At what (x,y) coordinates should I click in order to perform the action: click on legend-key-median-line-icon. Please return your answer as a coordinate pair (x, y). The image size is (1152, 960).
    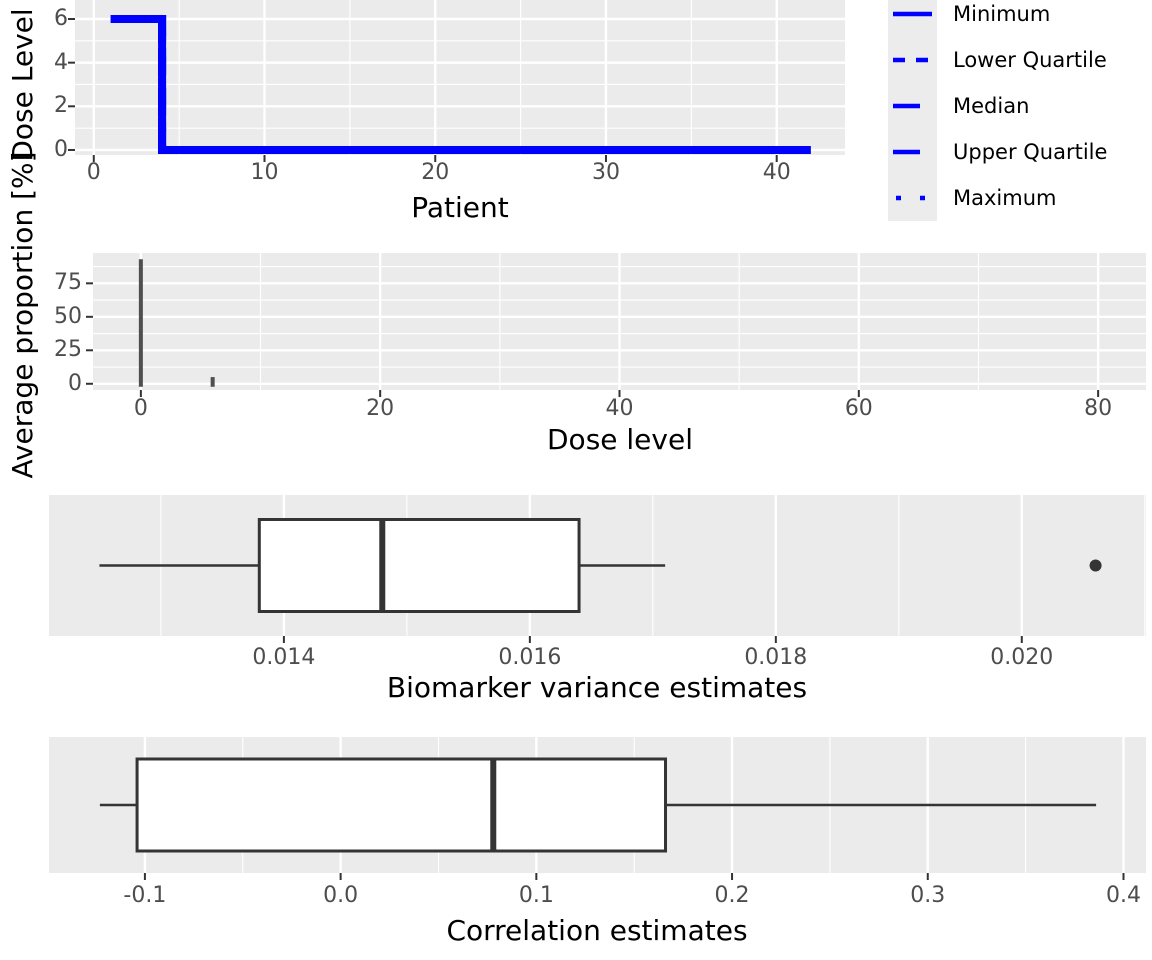
    Looking at the image, I should click on (912, 108).